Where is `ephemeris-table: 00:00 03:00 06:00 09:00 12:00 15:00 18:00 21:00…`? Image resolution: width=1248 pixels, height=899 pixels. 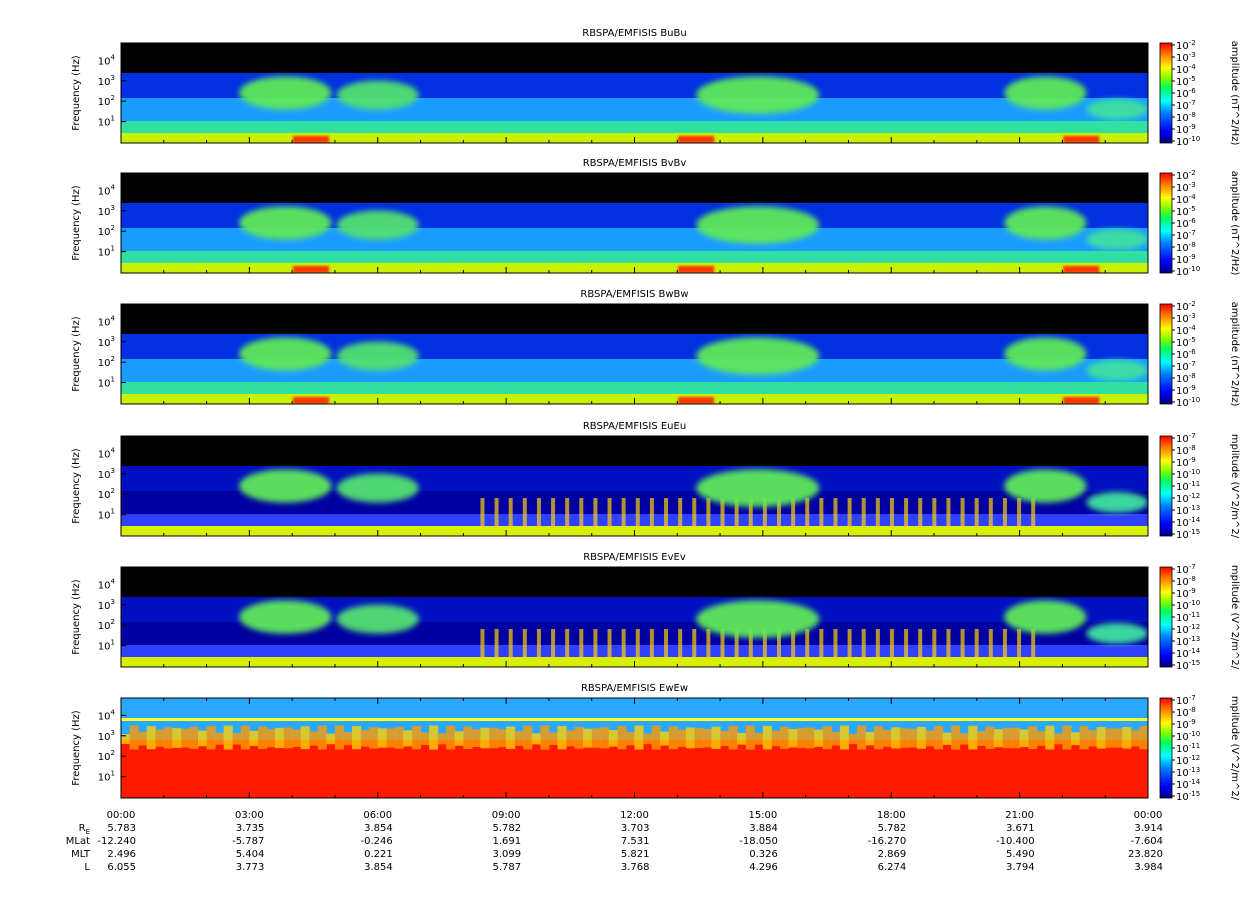 ephemeris-table: 00:00 03:00 06:00 09:00 12:00 15:00 18:00 21:00… is located at coordinates (614, 841).